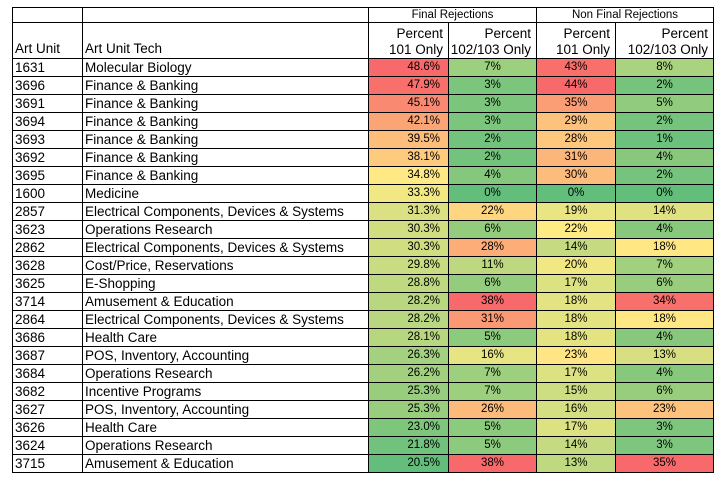 The height and width of the screenshot is (479, 722). Describe the element at coordinates (225, 301) in the screenshot. I see `art-unit-tech-cell: Amusement & Education` at that location.